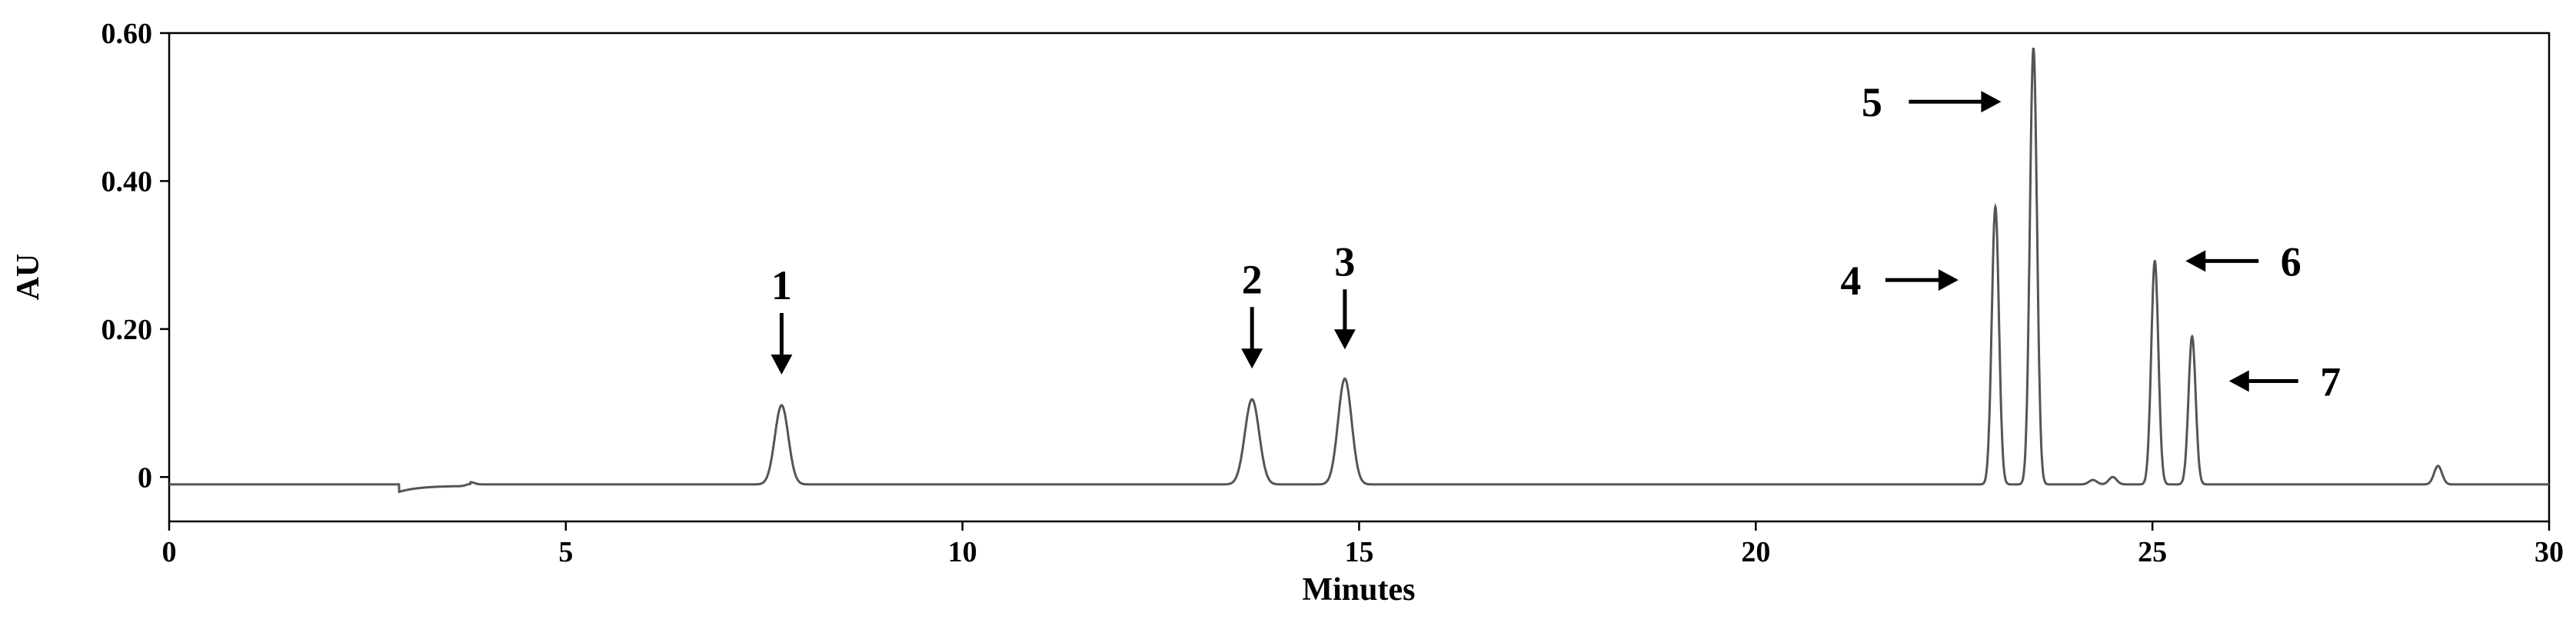 The width and height of the screenshot is (2576, 626). I want to click on x-tick-label: 15, so click(1359, 552).